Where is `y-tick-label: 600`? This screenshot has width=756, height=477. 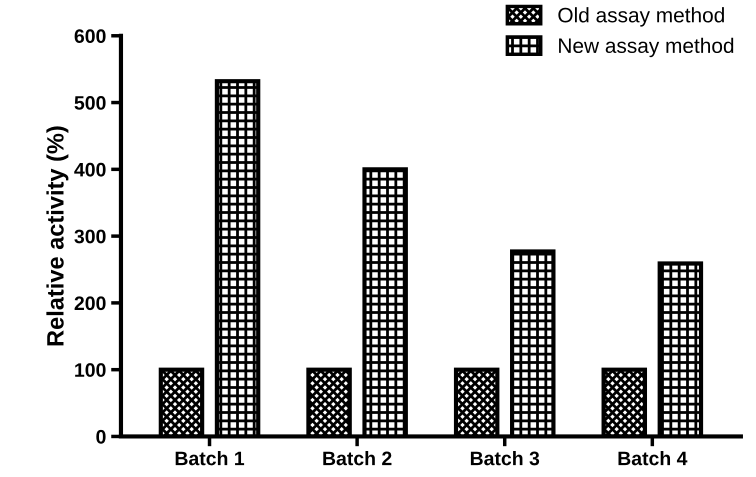
y-tick-label: 600 is located at coordinates (90, 36).